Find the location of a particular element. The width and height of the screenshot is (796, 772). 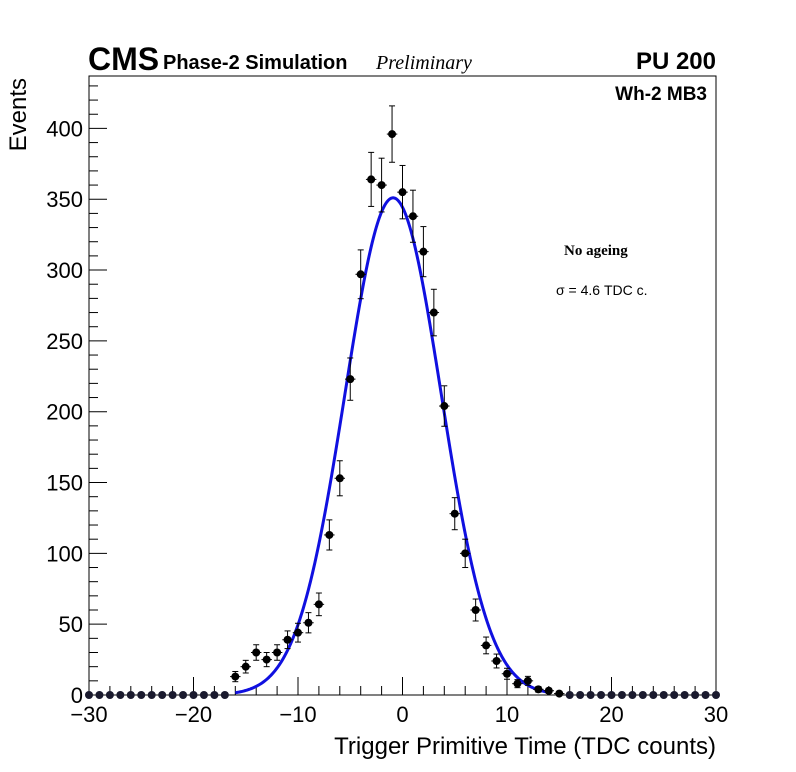

preliminary-label: Preliminary is located at coordinates (423, 63).